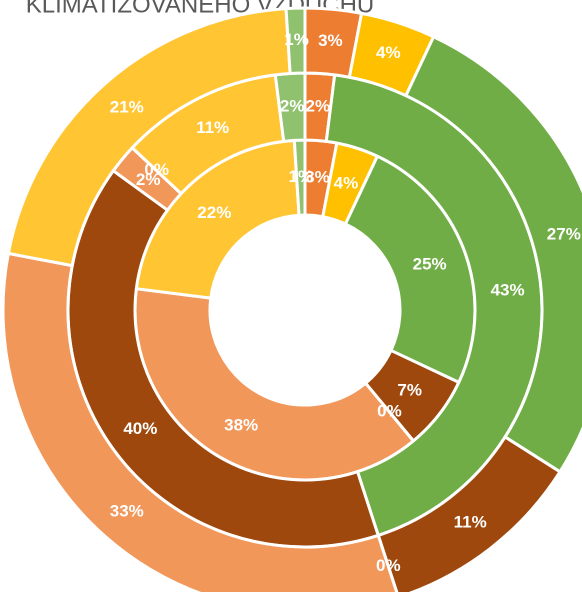 Image resolution: width=582 pixels, height=592 pixels. Describe the element at coordinates (430, 264) in the screenshot. I see `data-label: 25%` at that location.